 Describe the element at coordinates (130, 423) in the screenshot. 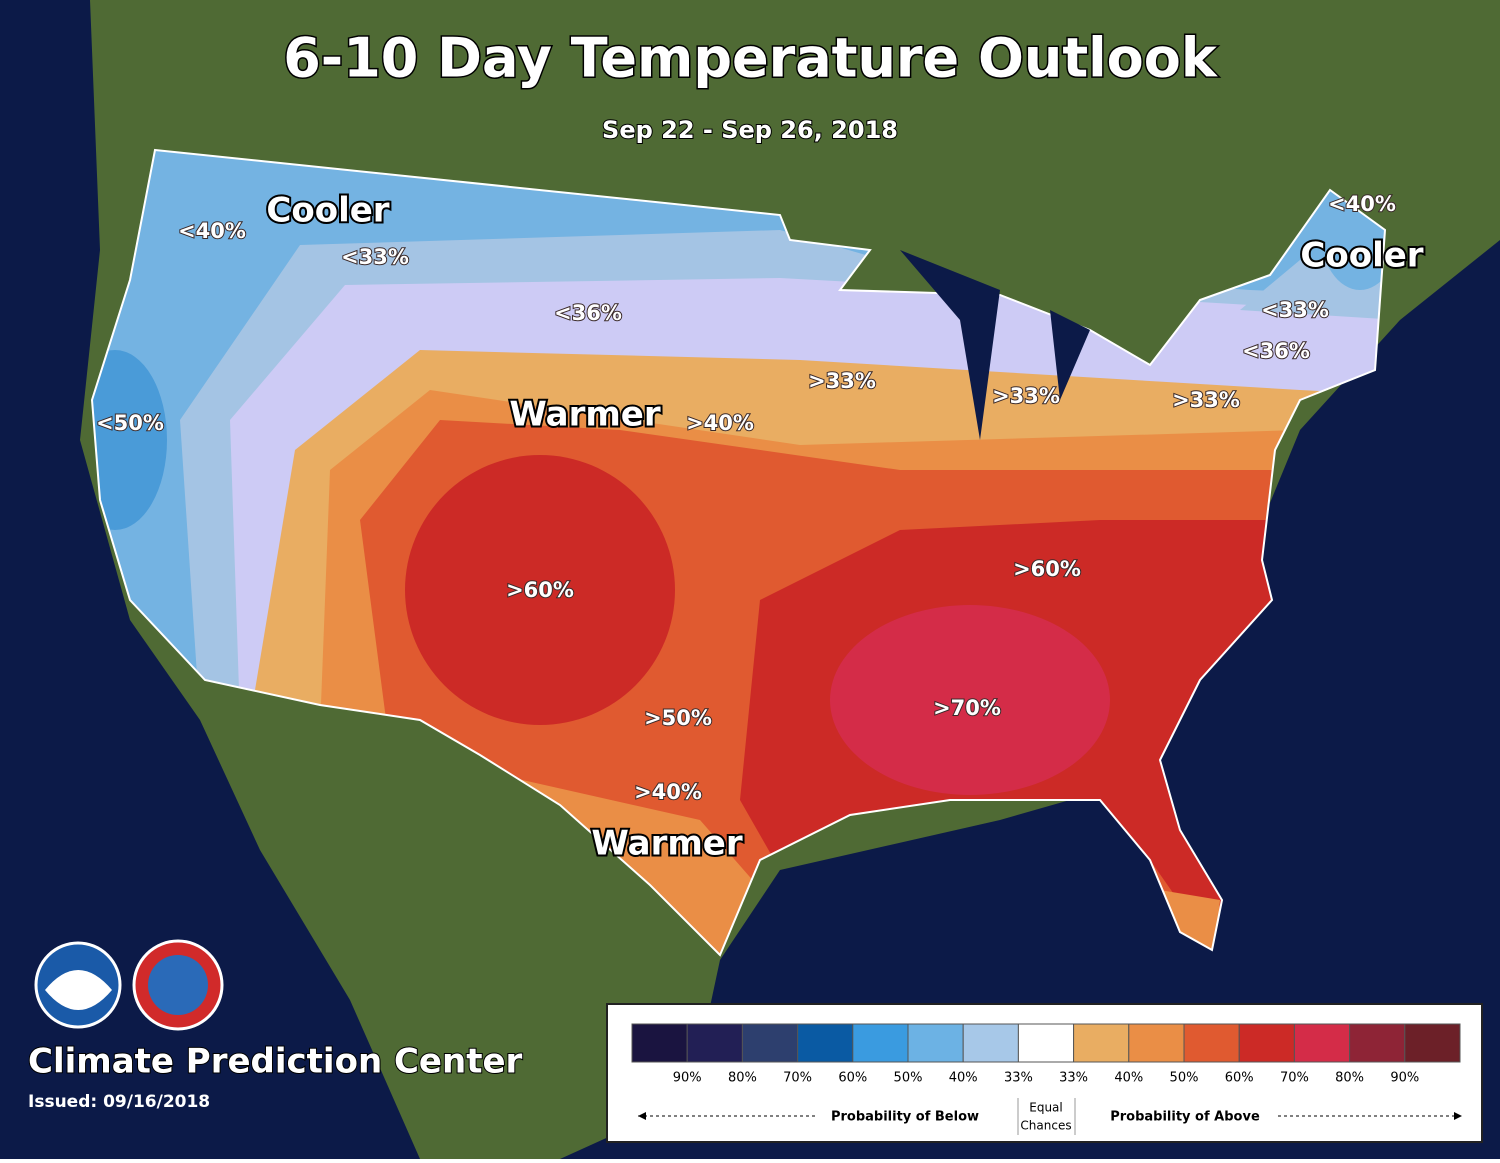

I see `probability-label: <50%` at that location.